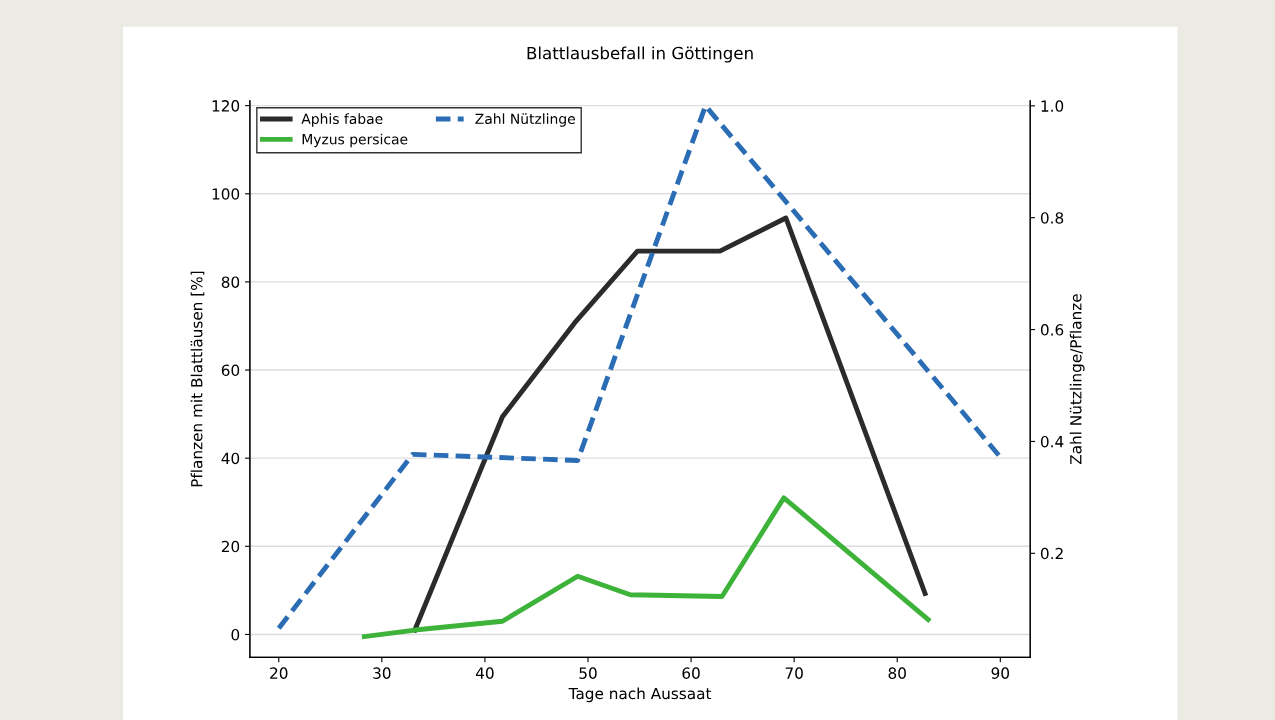  I want to click on y2-tick-label: 0.8, so click(1052, 218).